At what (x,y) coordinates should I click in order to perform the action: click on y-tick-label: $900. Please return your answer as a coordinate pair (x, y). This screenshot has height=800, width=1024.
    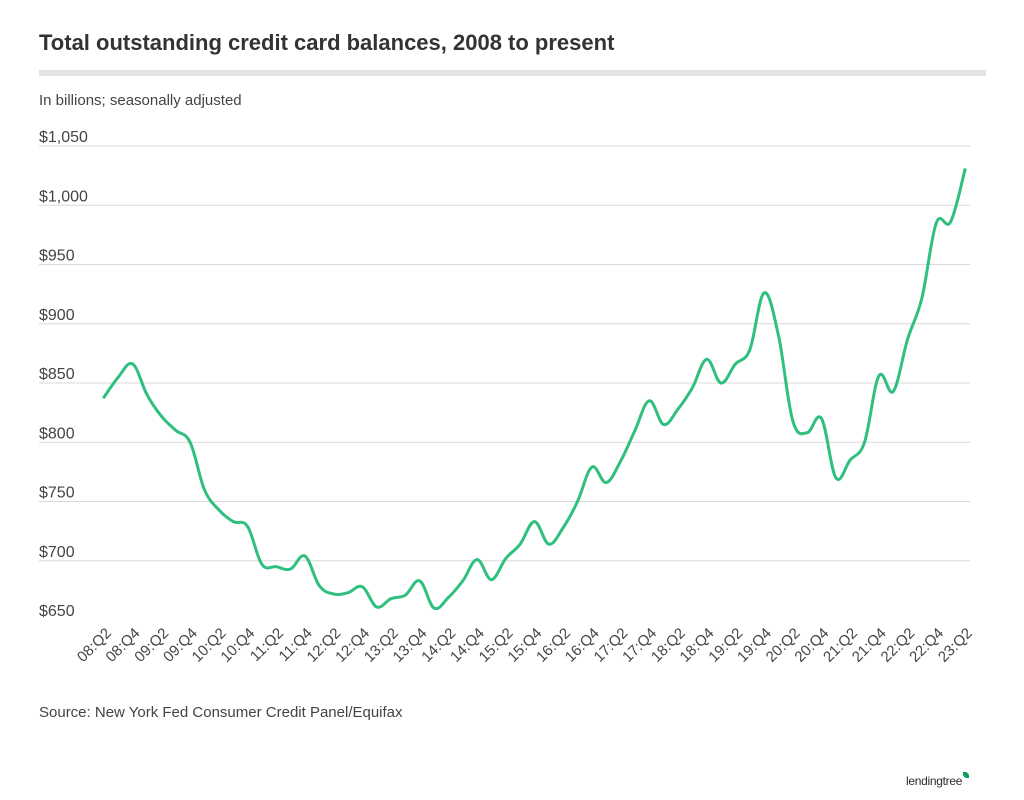
    Looking at the image, I should click on (57, 315).